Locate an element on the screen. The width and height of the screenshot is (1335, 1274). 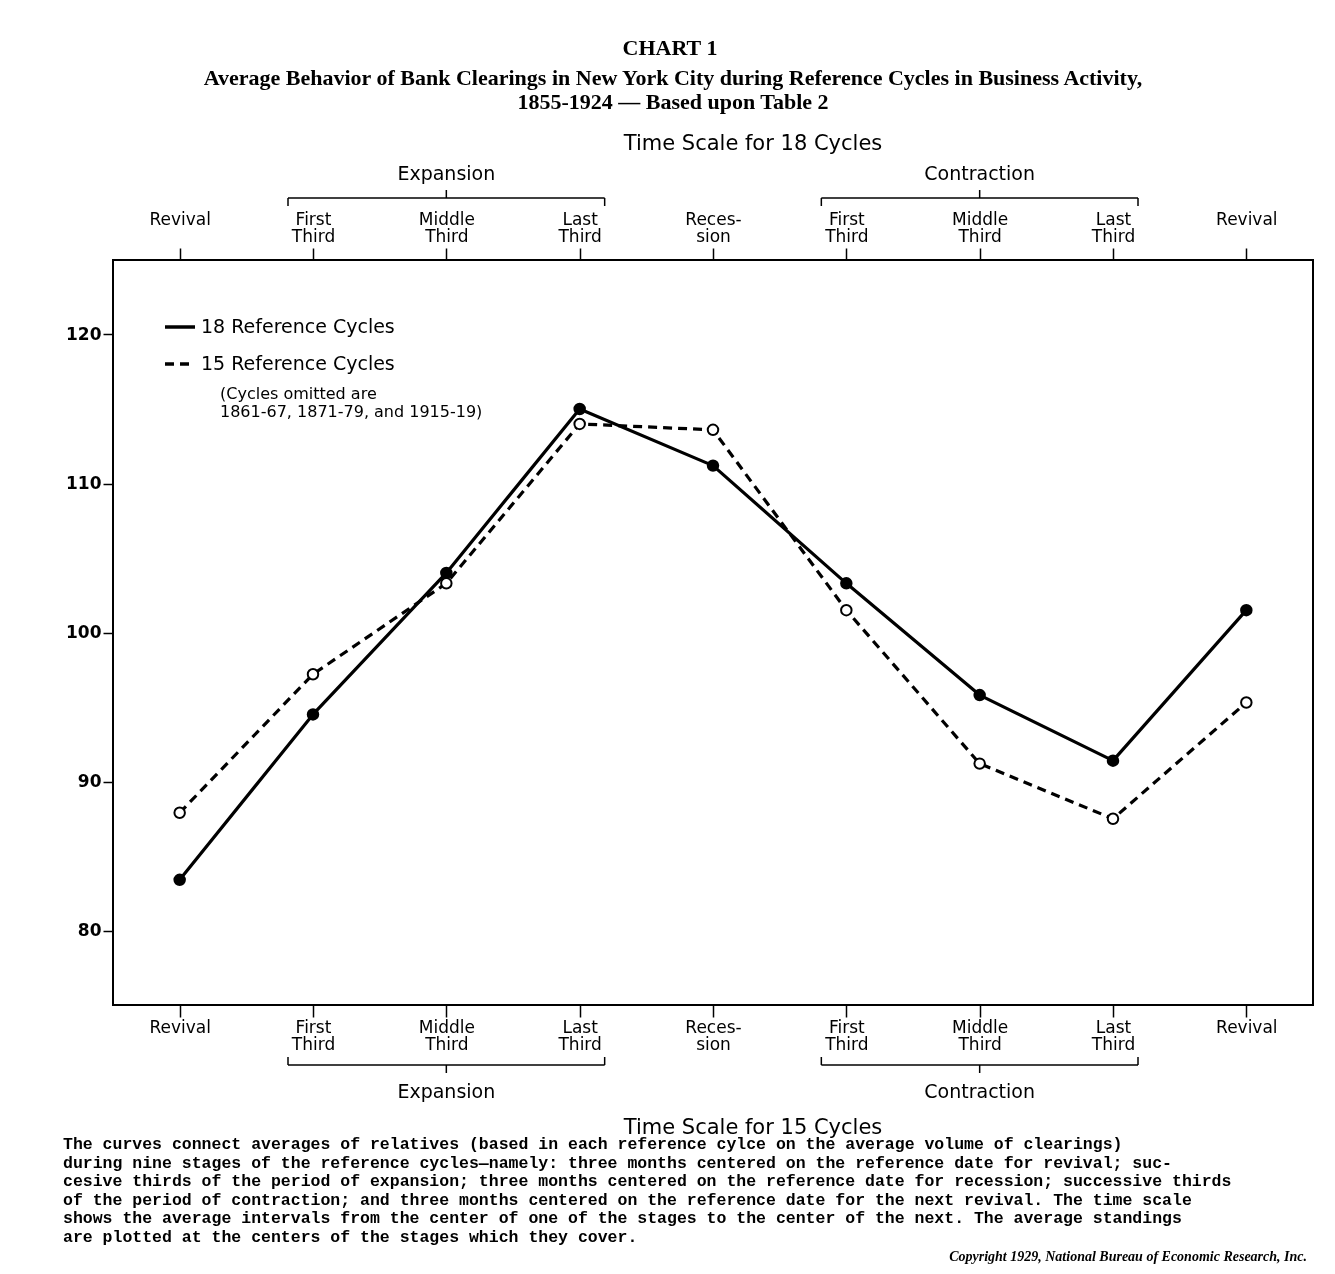
y-tick-label: 110 is located at coordinates (84, 483).